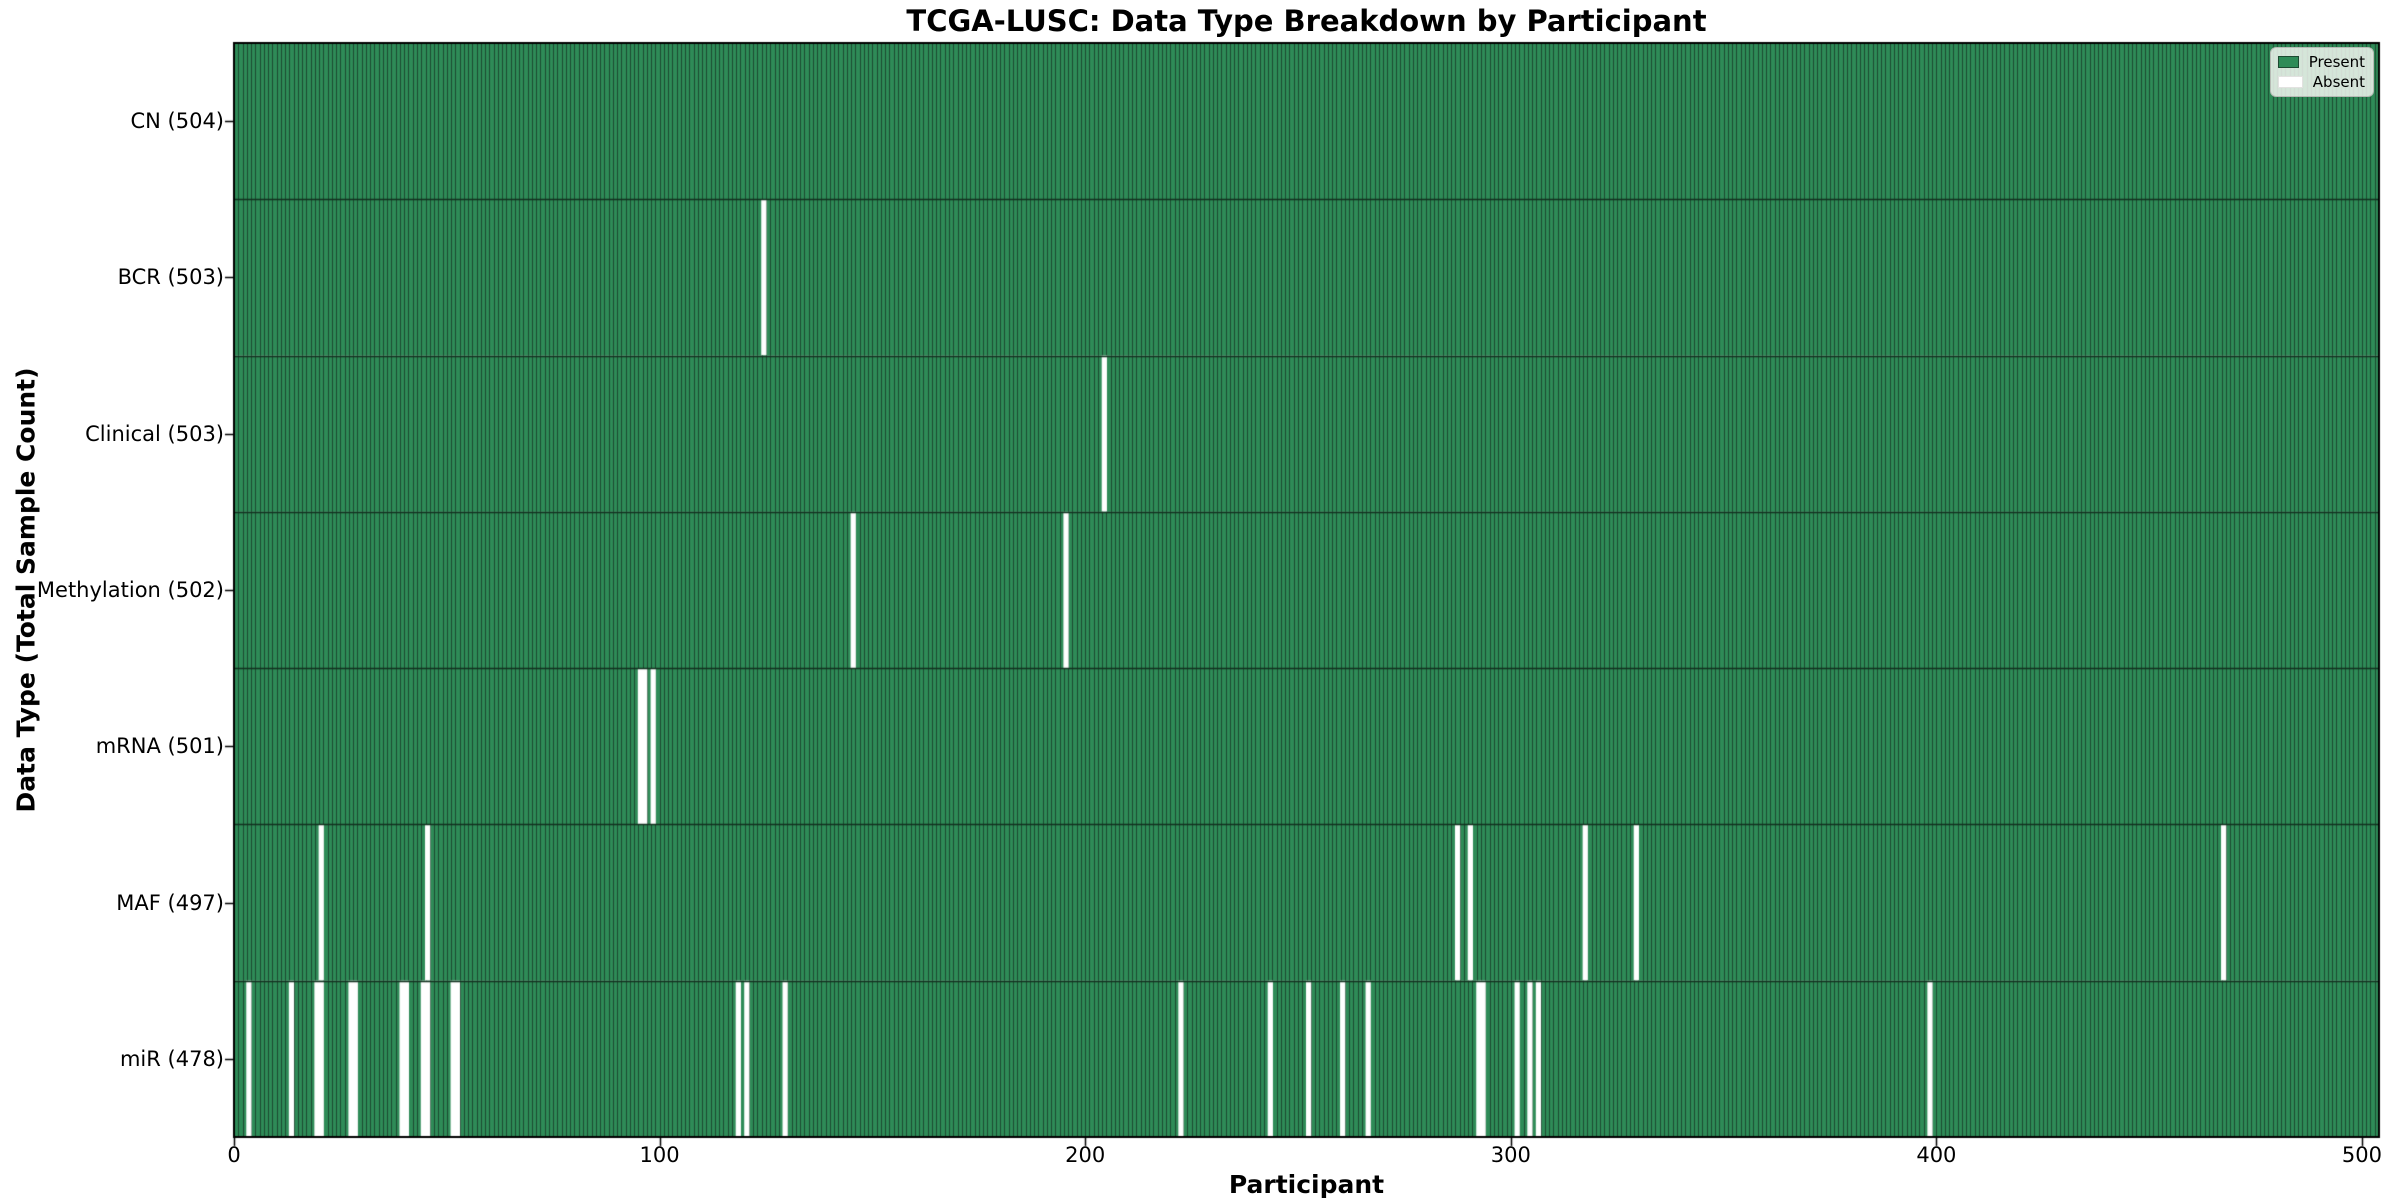 The image size is (2400, 1200). What do you see at coordinates (1510, 1155) in the screenshot?
I see `x-tick-label: 300` at bounding box center [1510, 1155].